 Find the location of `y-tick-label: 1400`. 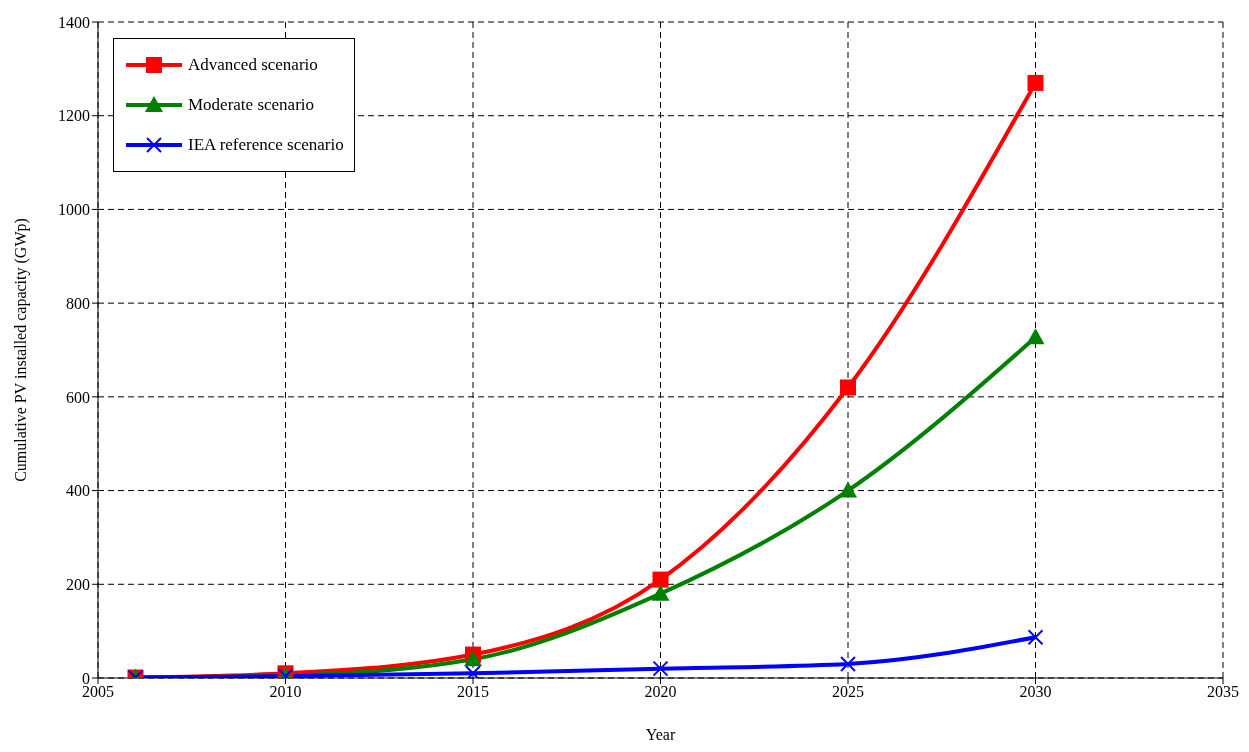

y-tick-label: 1400 is located at coordinates (74, 22).